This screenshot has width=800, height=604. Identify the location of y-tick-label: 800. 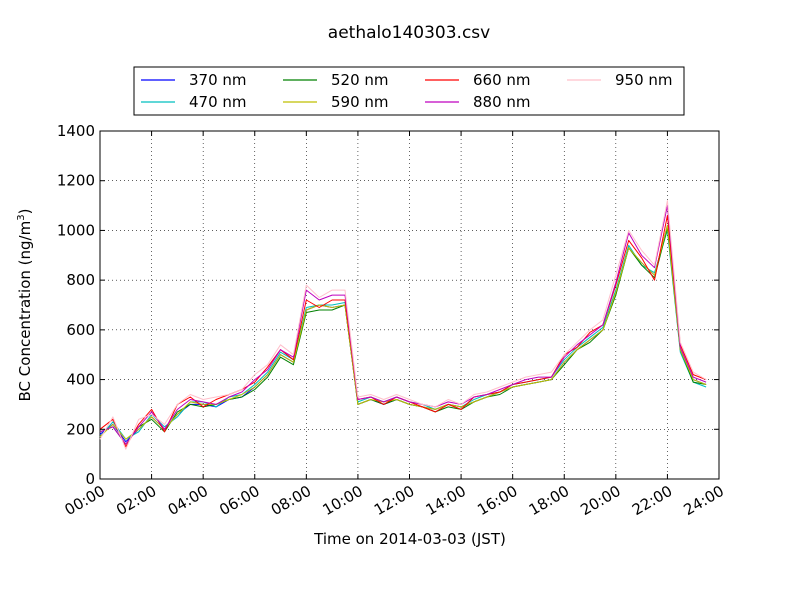
(80, 280).